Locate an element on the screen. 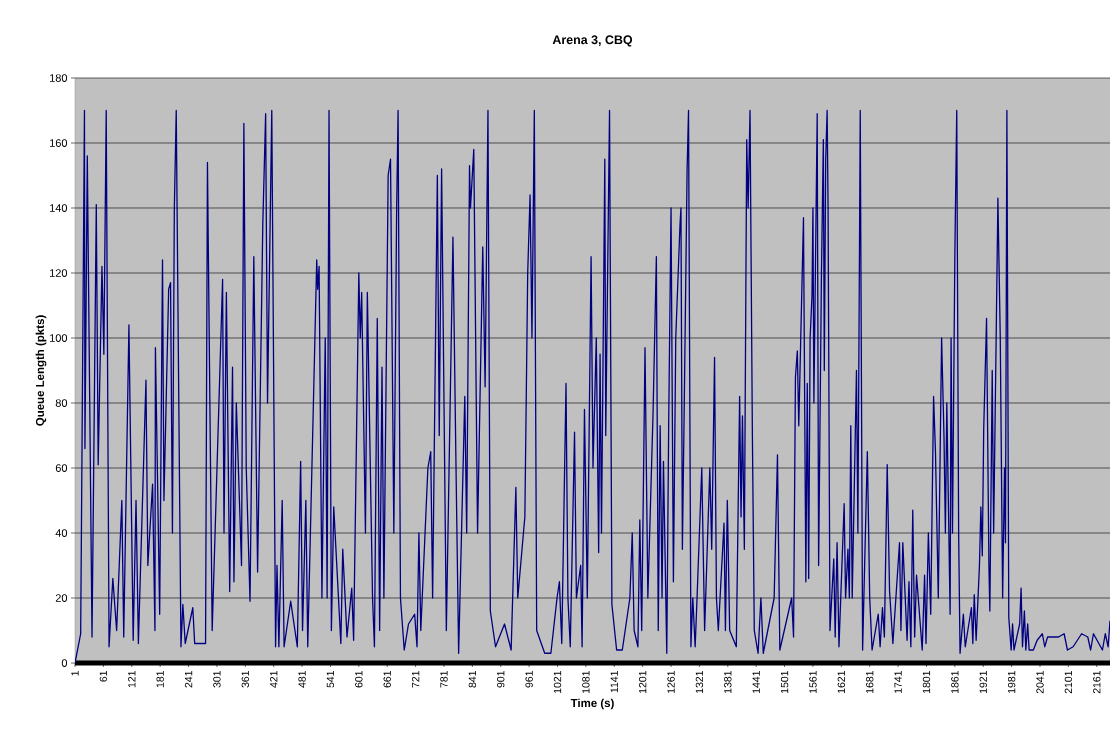 This screenshot has height=744, width=1112. x-tick-label: 1861 is located at coordinates (955, 682).